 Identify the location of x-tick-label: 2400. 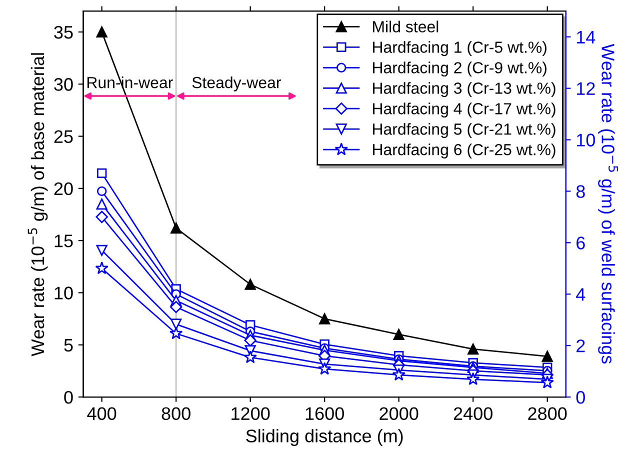
(473, 413).